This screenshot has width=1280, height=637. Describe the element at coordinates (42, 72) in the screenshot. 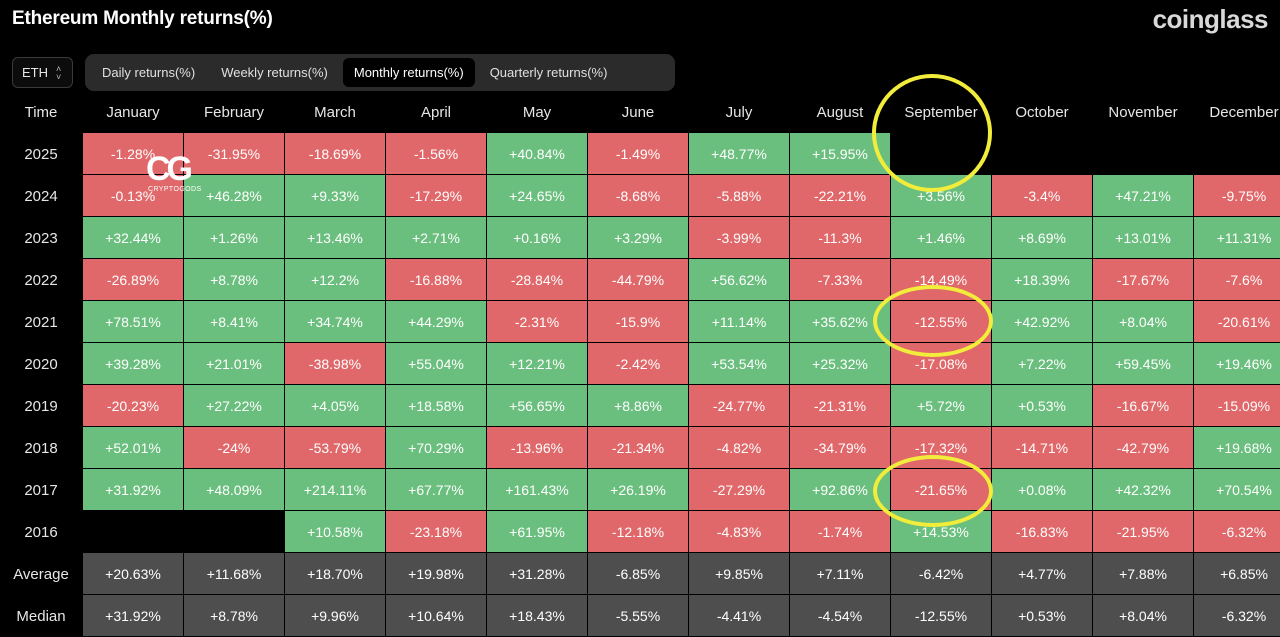

I see `asset-select: ETH ˄ ˅` at that location.